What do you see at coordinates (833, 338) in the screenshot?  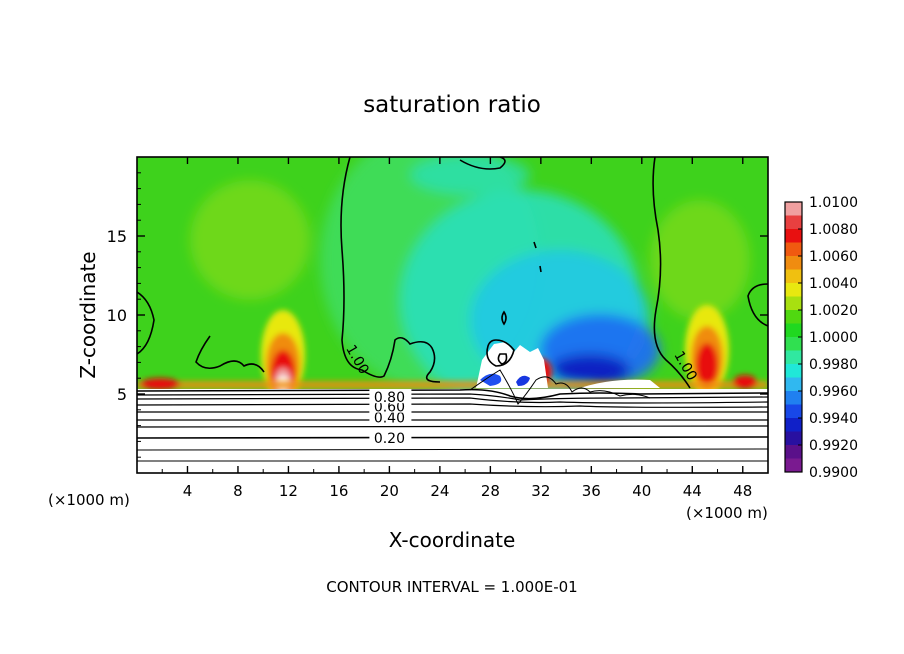 I see `colorbar-label: 1.0000` at bounding box center [833, 338].